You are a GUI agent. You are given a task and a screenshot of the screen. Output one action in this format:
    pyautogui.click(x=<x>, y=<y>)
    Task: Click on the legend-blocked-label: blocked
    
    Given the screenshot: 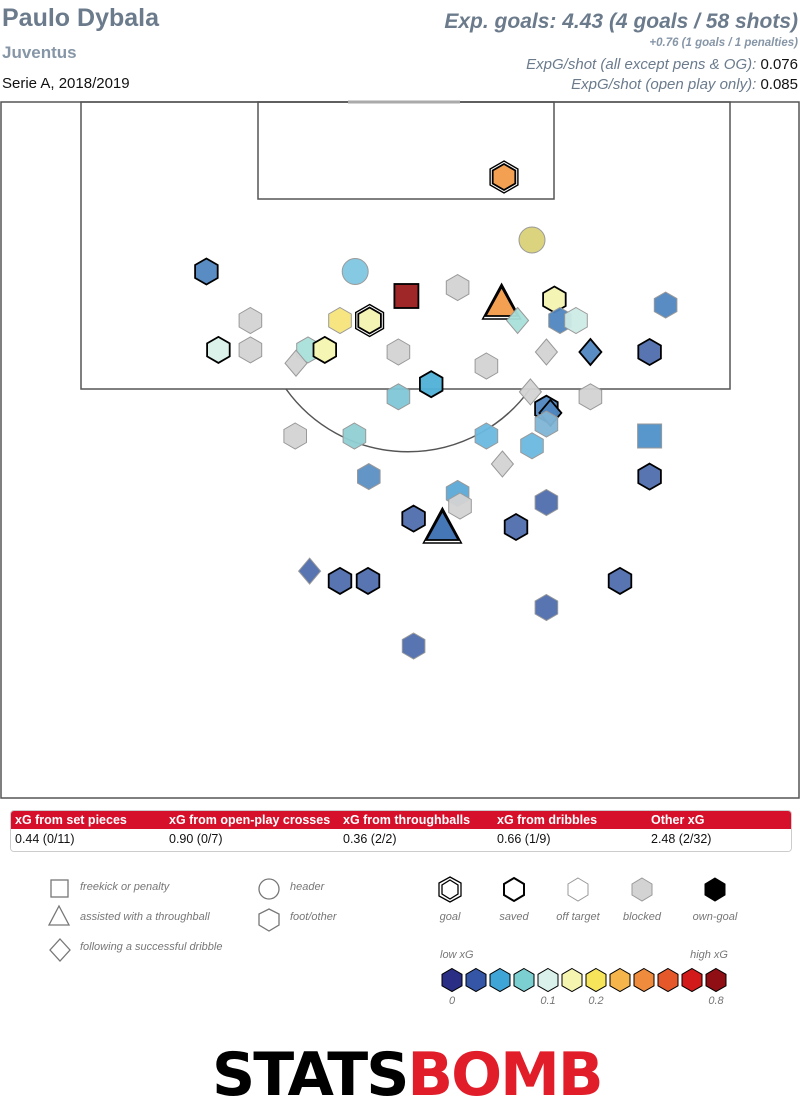 What is the action you would take?
    pyautogui.click(x=642, y=917)
    